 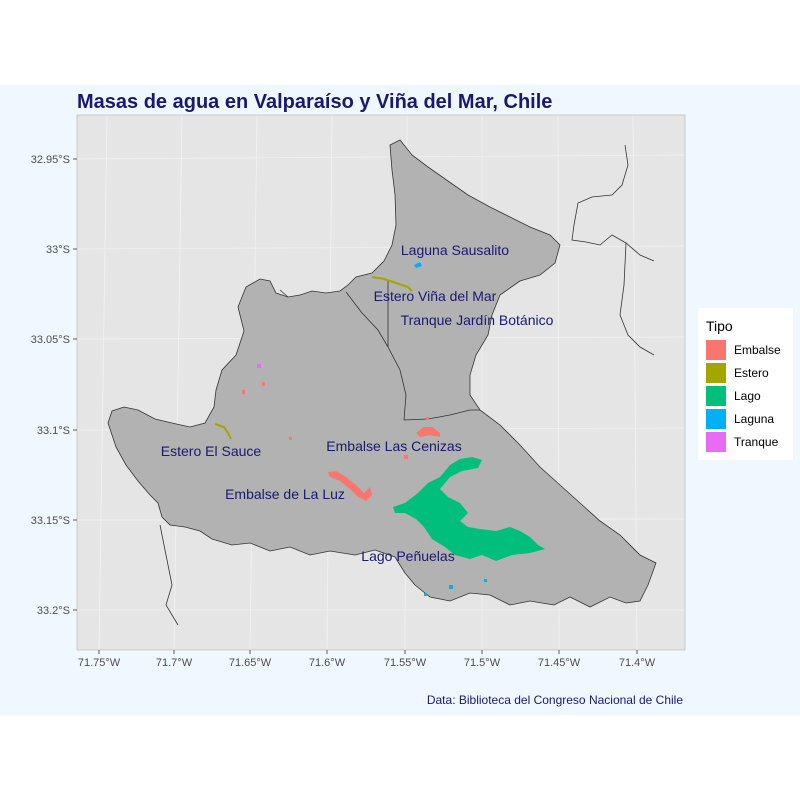 I want to click on x-tick-label: 71.55°W, so click(x=405, y=663).